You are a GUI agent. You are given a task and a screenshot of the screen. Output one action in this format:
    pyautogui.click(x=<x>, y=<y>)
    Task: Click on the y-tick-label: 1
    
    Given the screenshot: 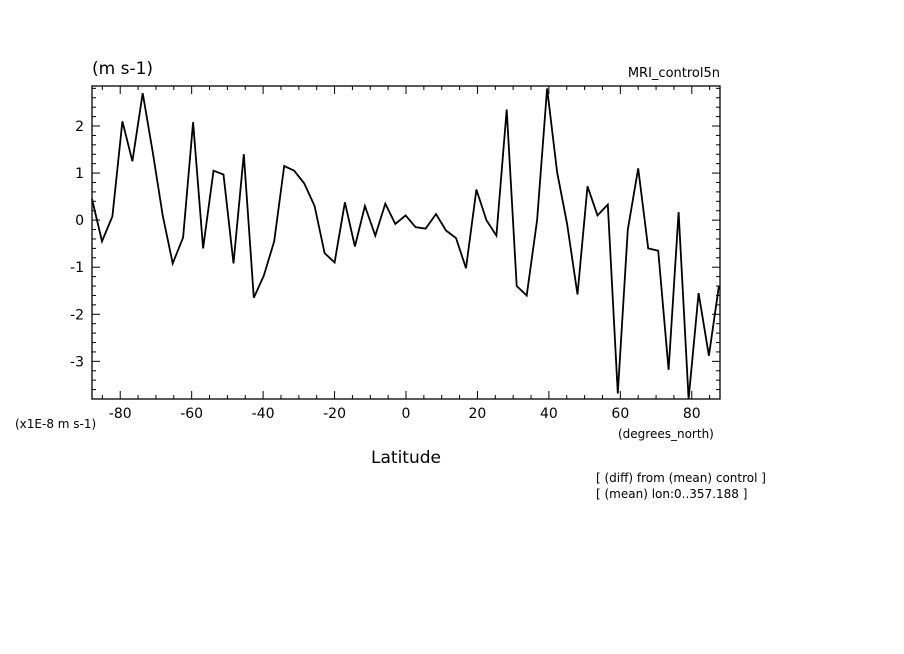 What is the action you would take?
    pyautogui.click(x=79, y=174)
    